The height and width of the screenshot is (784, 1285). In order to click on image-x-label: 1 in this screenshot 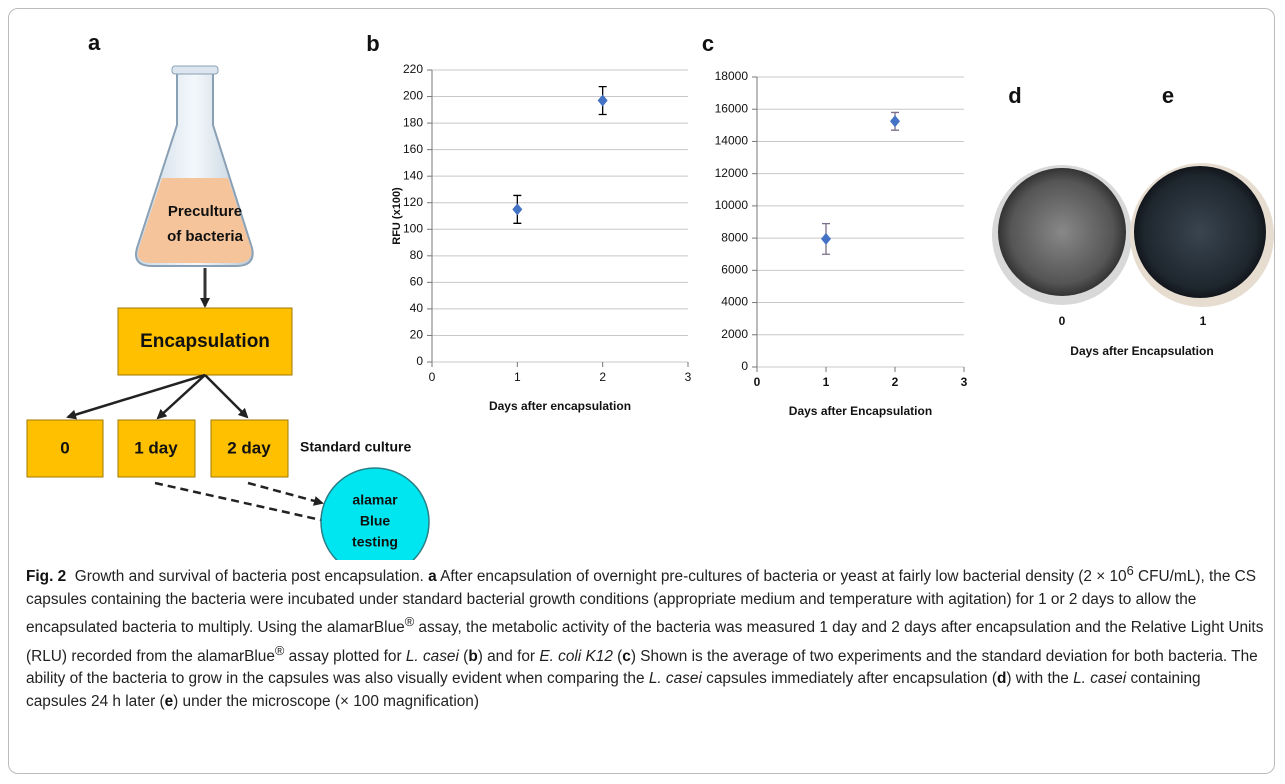, I will do `click(1203, 321)`.